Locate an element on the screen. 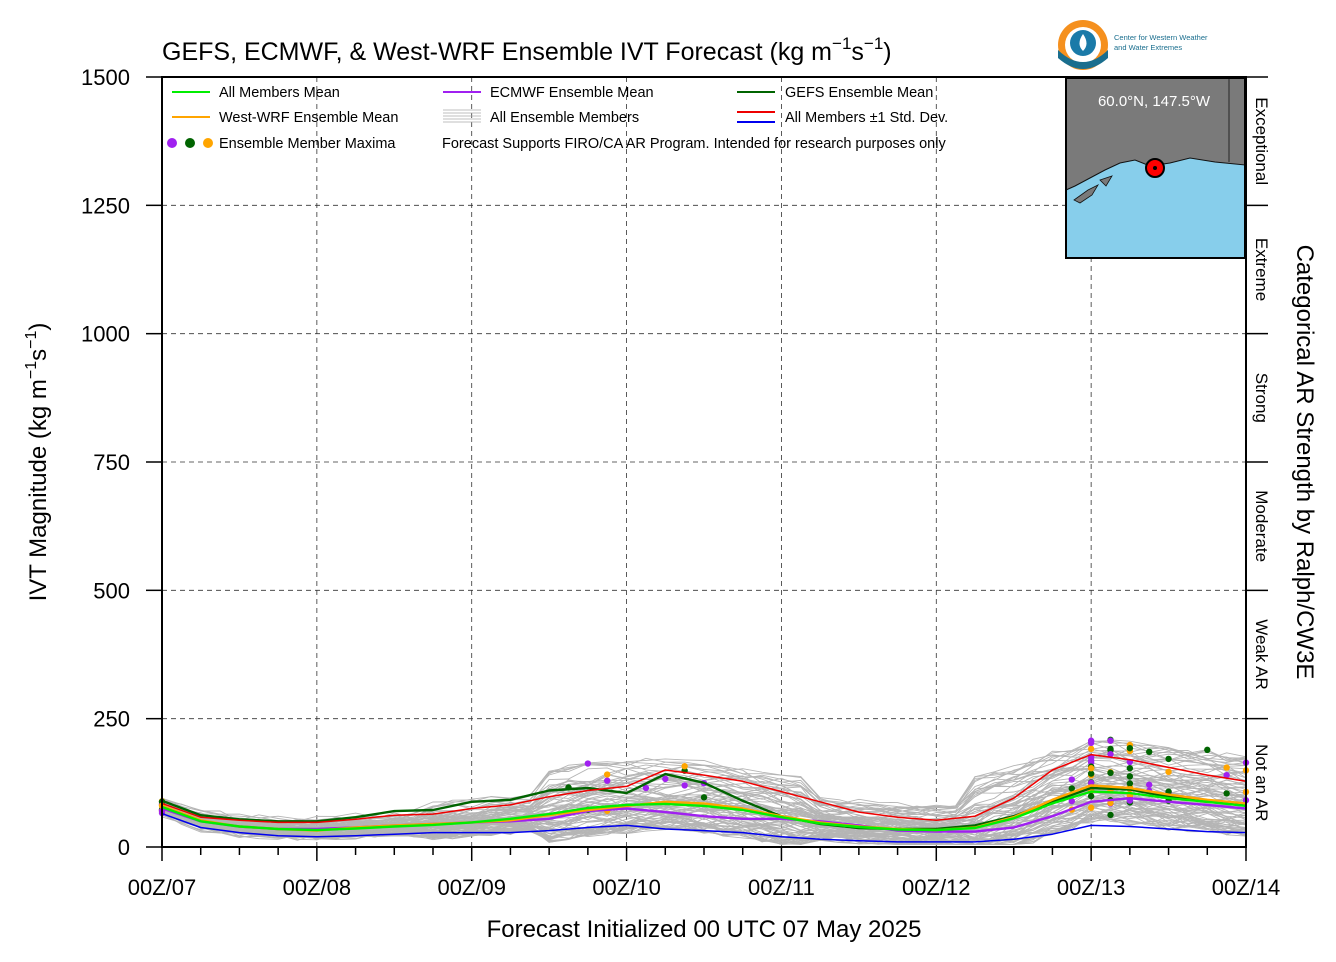 This screenshot has height=962, width=1336. x-tick-label: 00Z/07 is located at coordinates (162, 887).